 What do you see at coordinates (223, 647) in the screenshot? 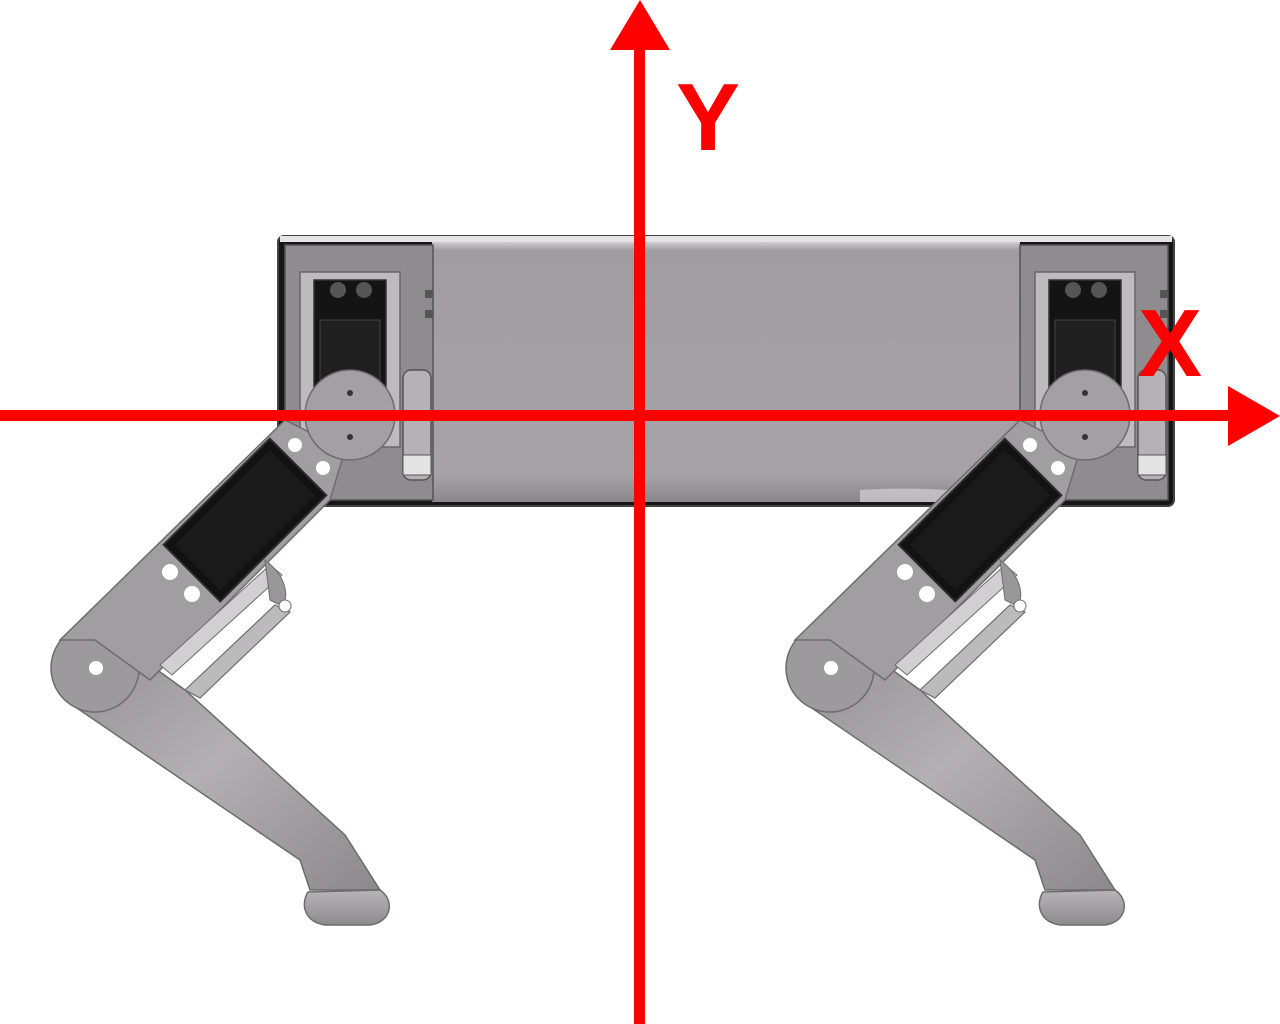
I see `leg-rear` at bounding box center [223, 647].